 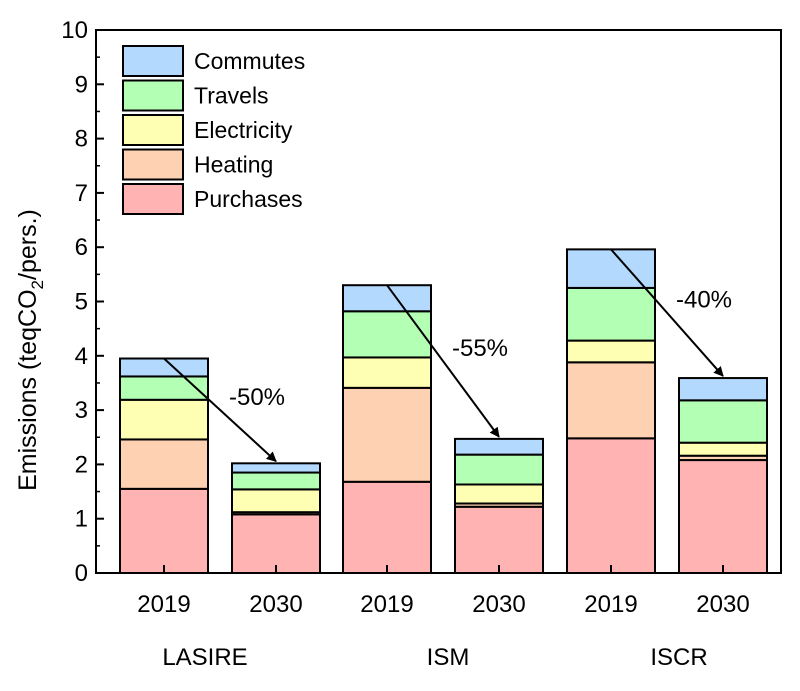 What do you see at coordinates (153, 61) in the screenshot?
I see `legend-swatch-commutes` at bounding box center [153, 61].